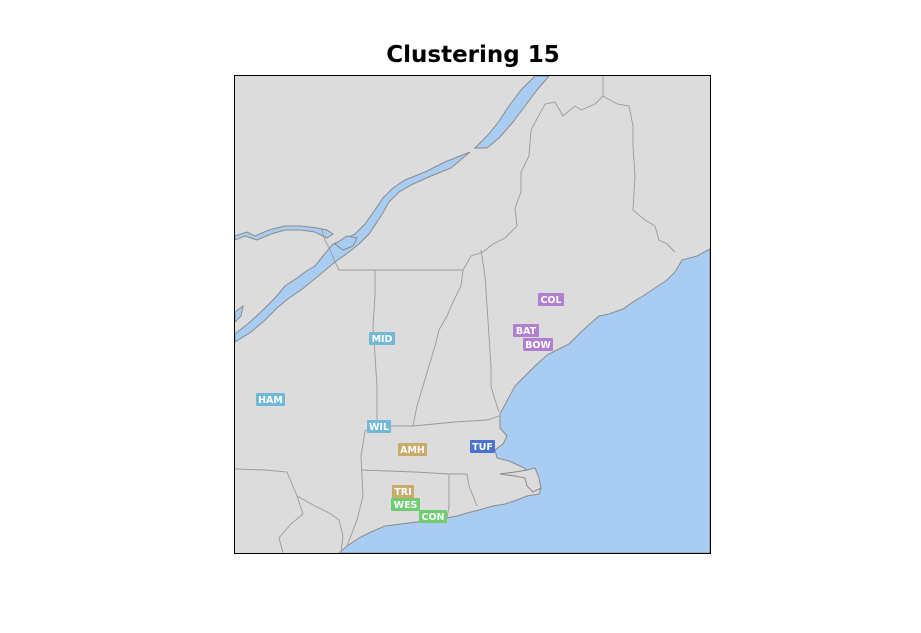  What do you see at coordinates (511, 112) in the screenshot?
I see `st-lawrence-river` at bounding box center [511, 112].